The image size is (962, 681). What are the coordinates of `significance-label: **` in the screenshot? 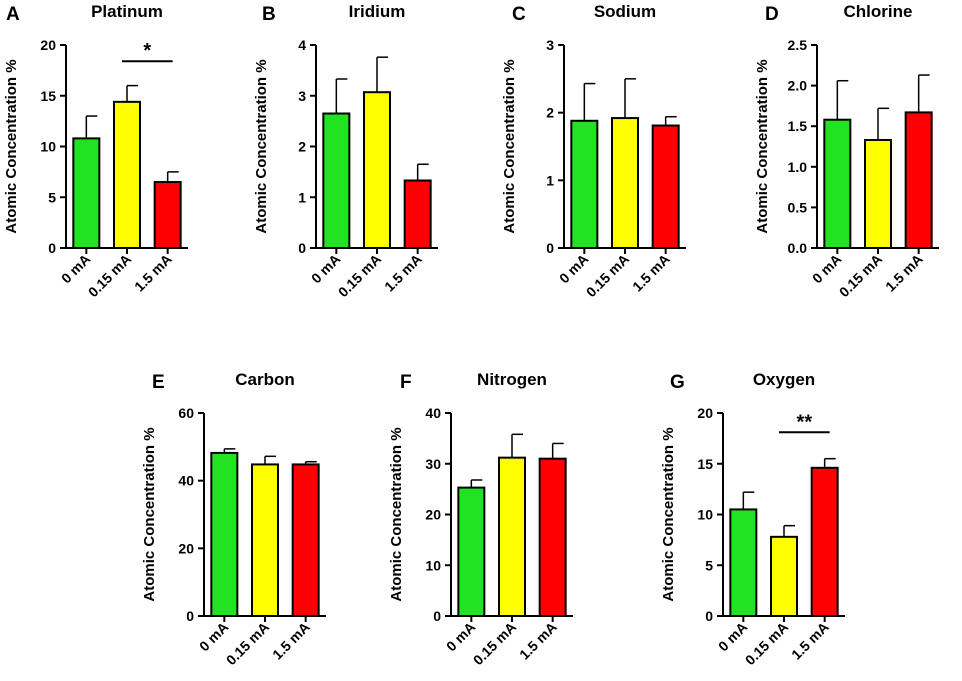 It's located at (805, 422).